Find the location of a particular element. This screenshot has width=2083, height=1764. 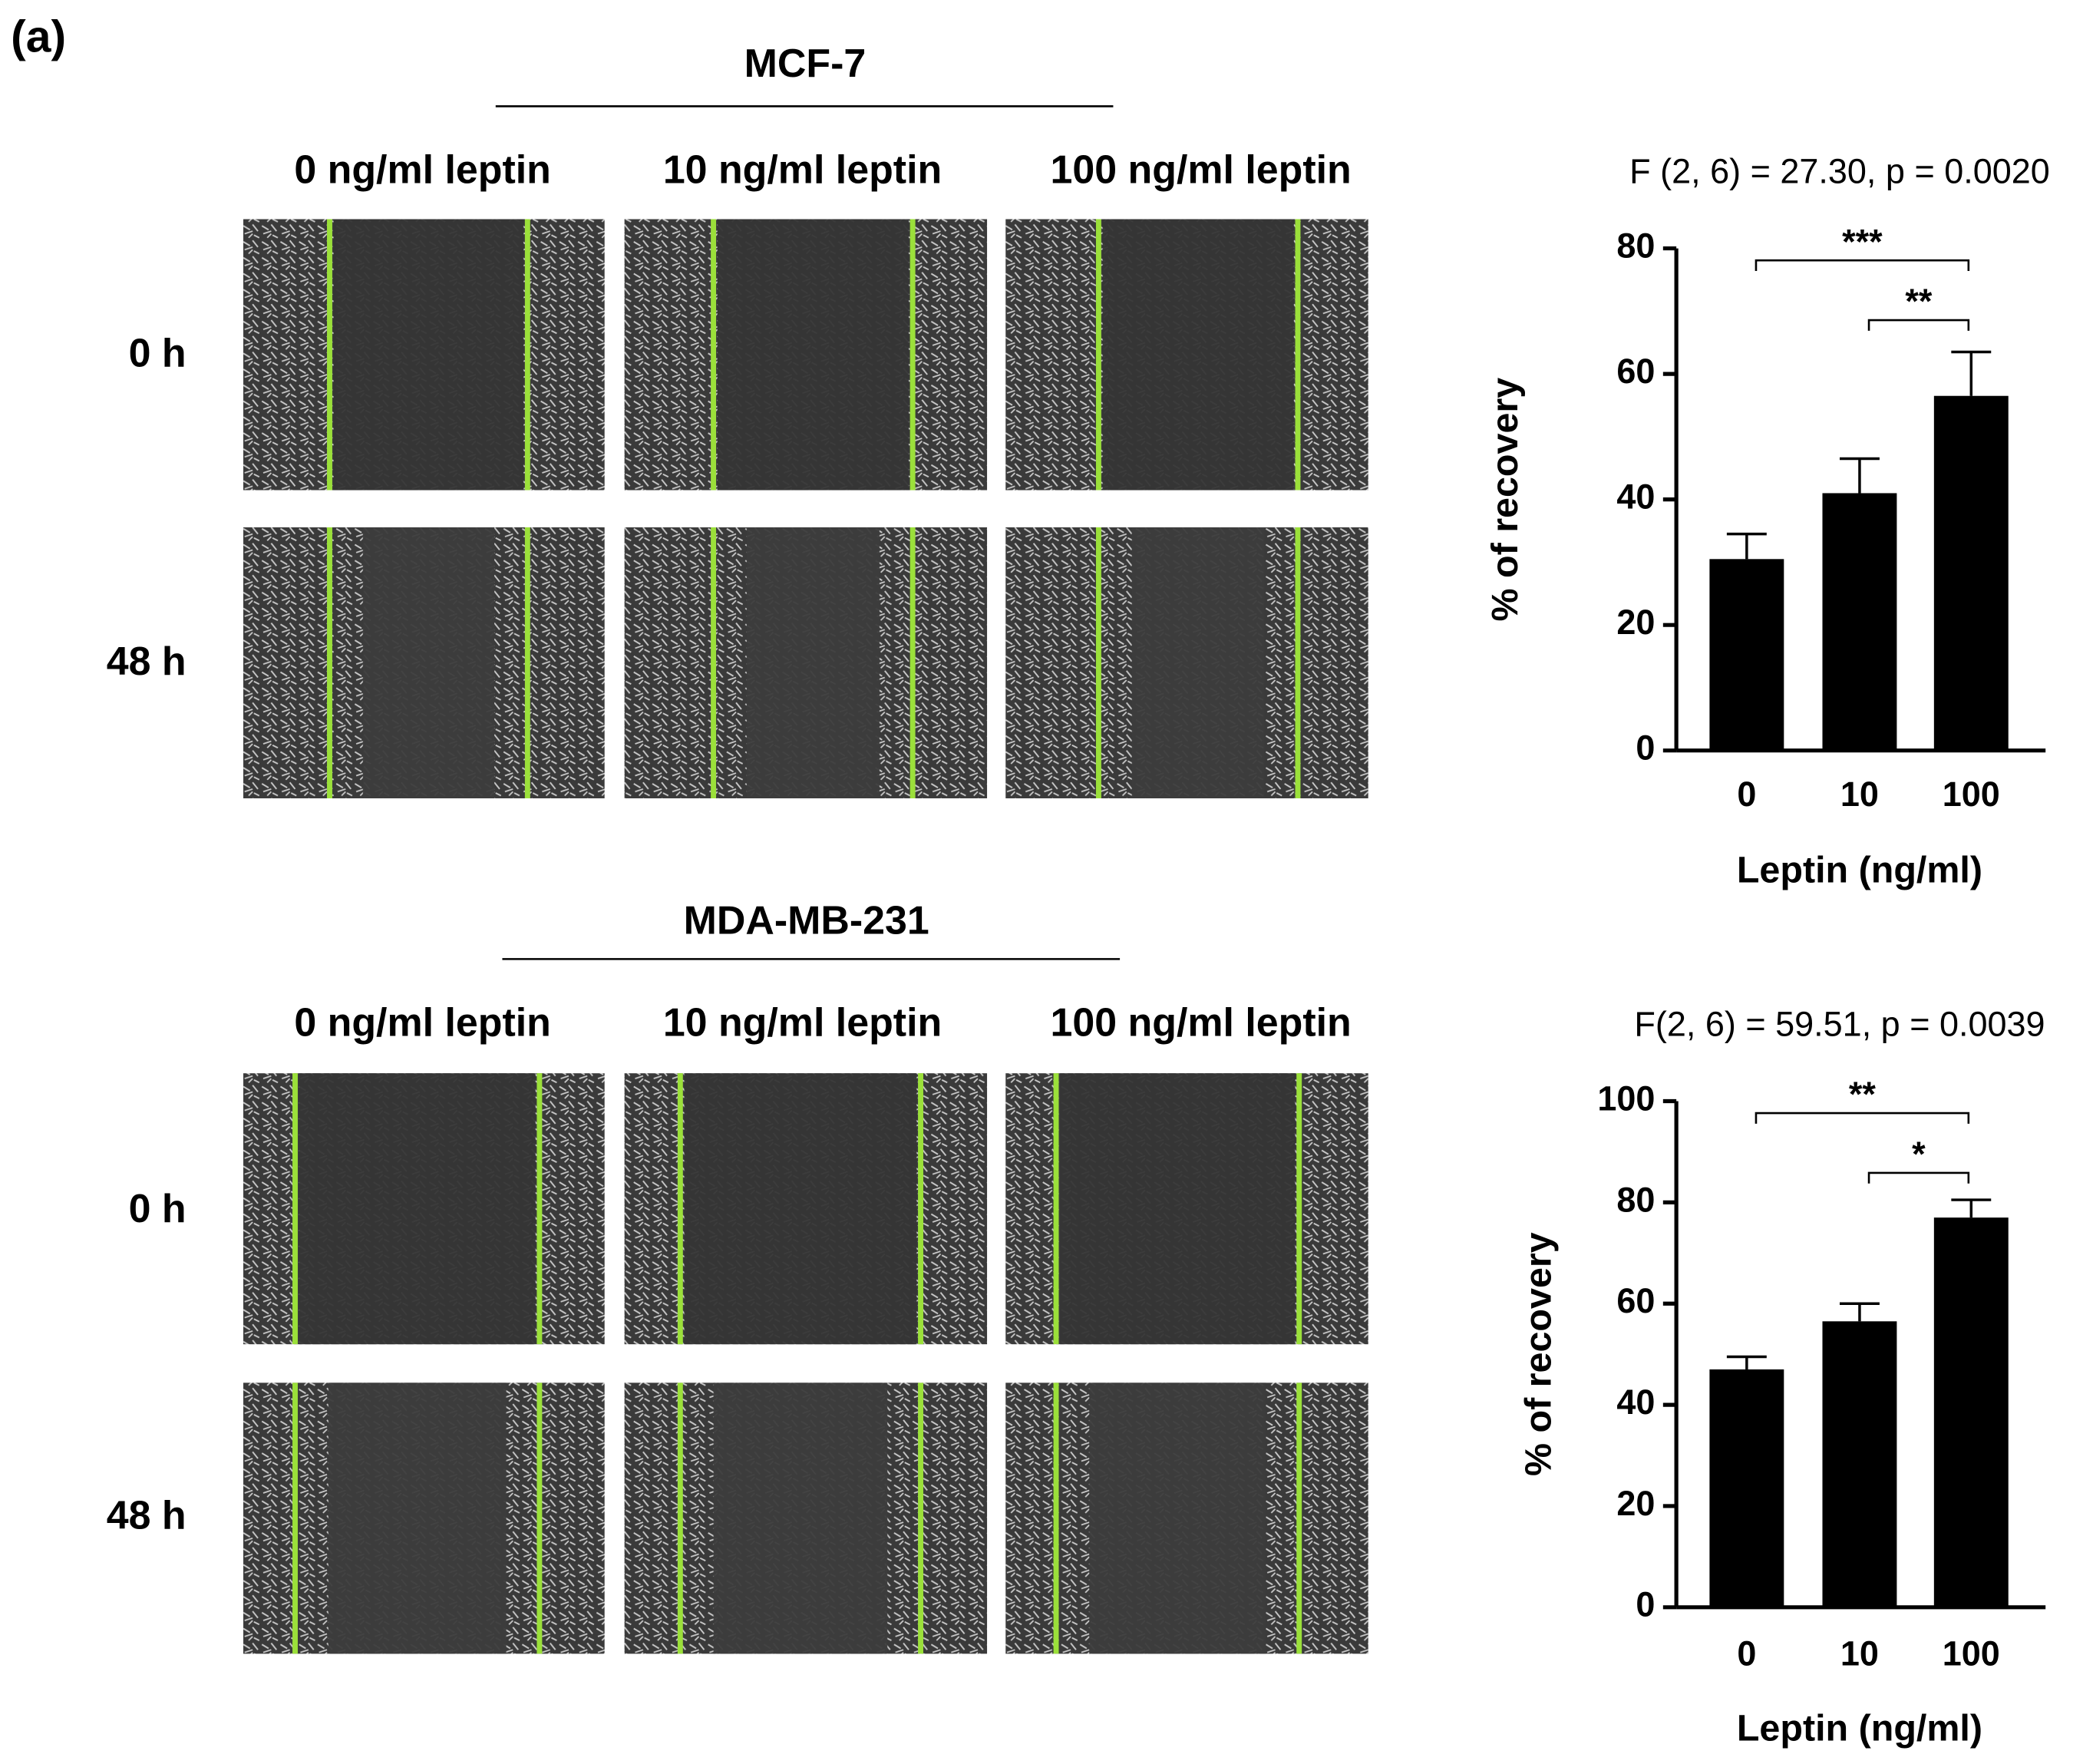

block-title: MCF-7 is located at coordinates (805, 63).